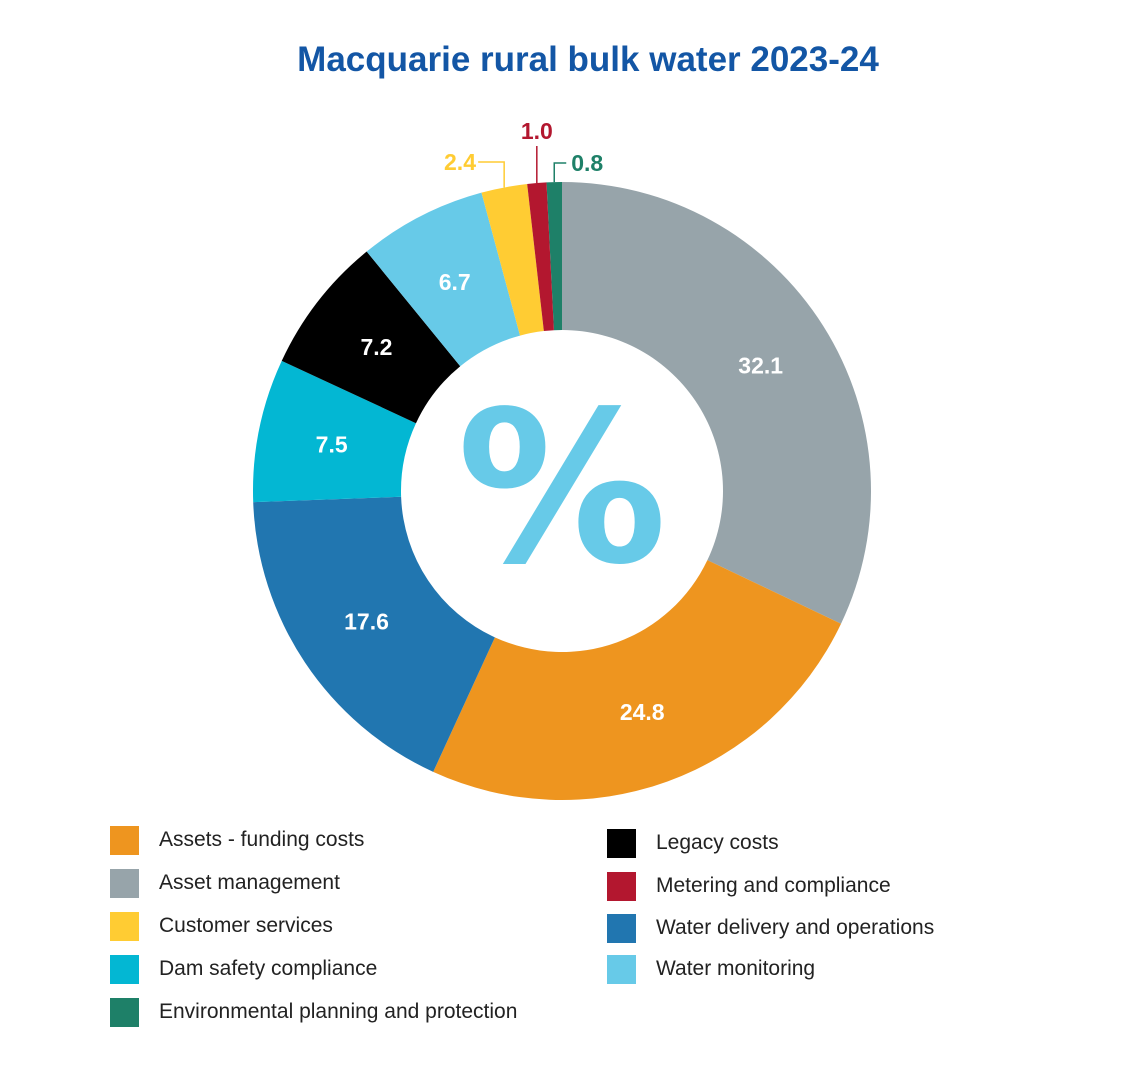 The height and width of the screenshot is (1080, 1123). Describe the element at coordinates (560, 172) in the screenshot. I see `leader-line-environmental-planning-and-protection` at that location.